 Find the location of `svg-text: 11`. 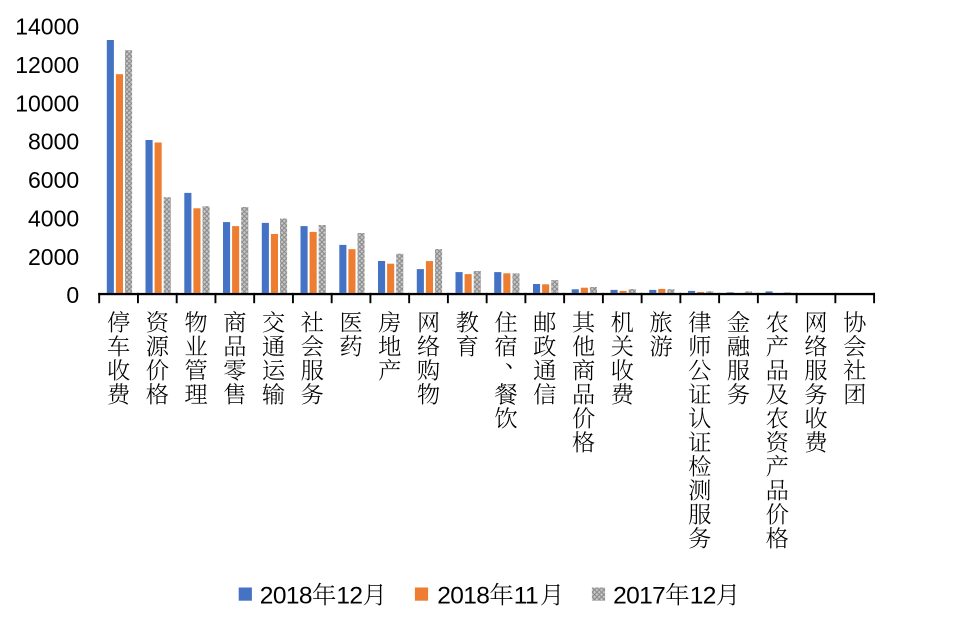

svg-text: 11 is located at coordinates (526, 596).